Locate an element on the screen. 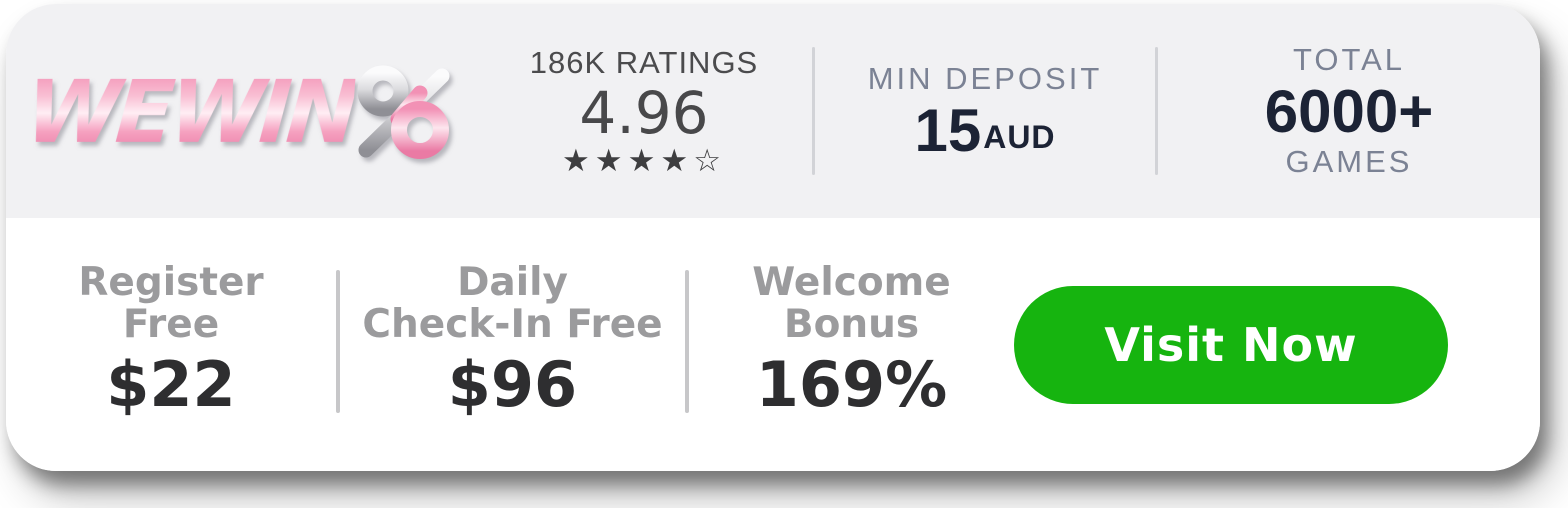 This screenshot has height=508, width=1568. offer-label: Daily Check-In Free is located at coordinates (512, 303).